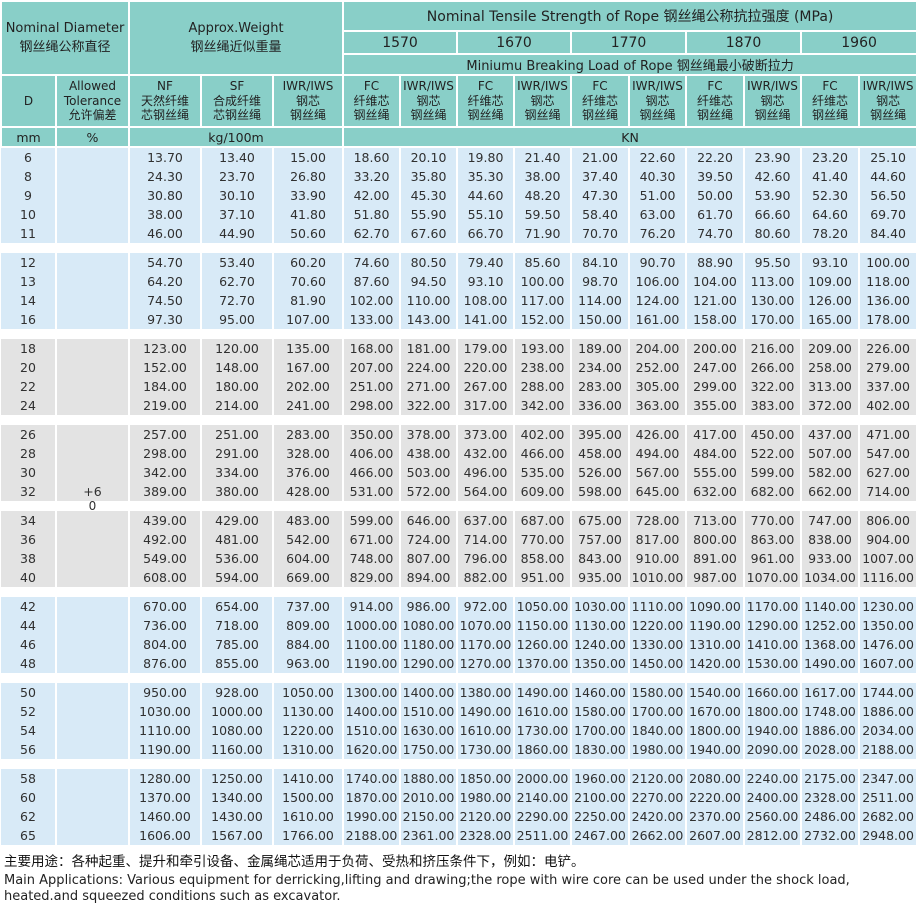 This screenshot has width=916, height=906. What do you see at coordinates (831, 711) in the screenshot?
I see `value-cell: 1748.00` at bounding box center [831, 711].